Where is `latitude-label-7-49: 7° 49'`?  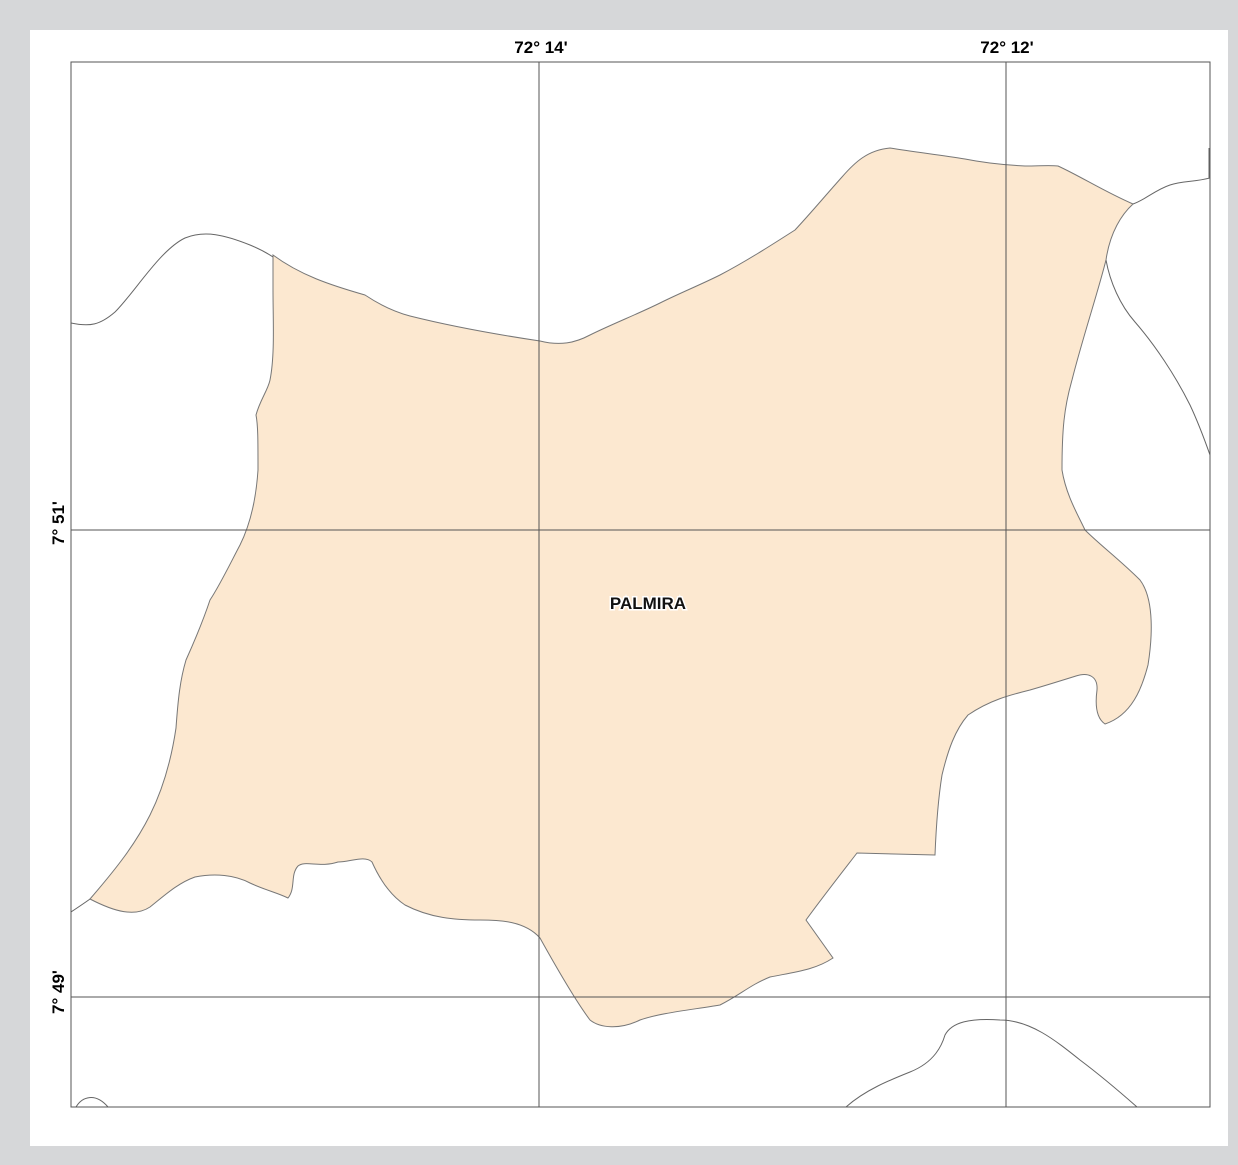
latitude-label-7-49: 7° 49' is located at coordinates (58, 992).